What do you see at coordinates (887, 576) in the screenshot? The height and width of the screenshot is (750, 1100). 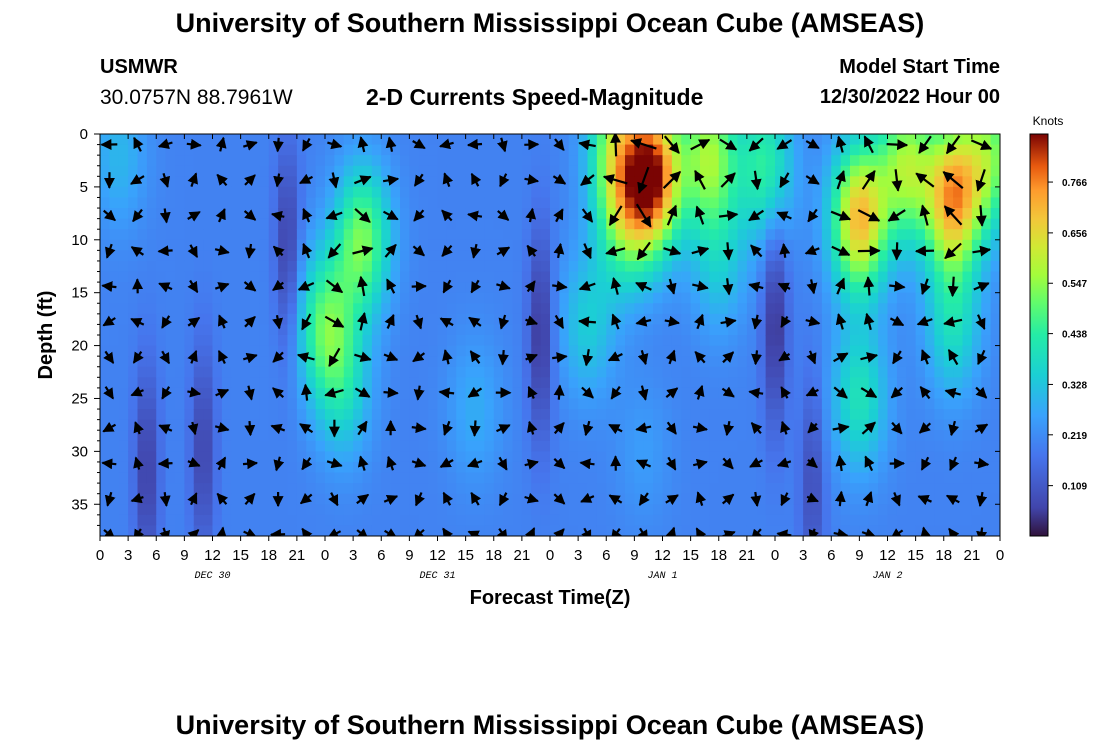 I see `date-label: JAN 2` at bounding box center [887, 576].